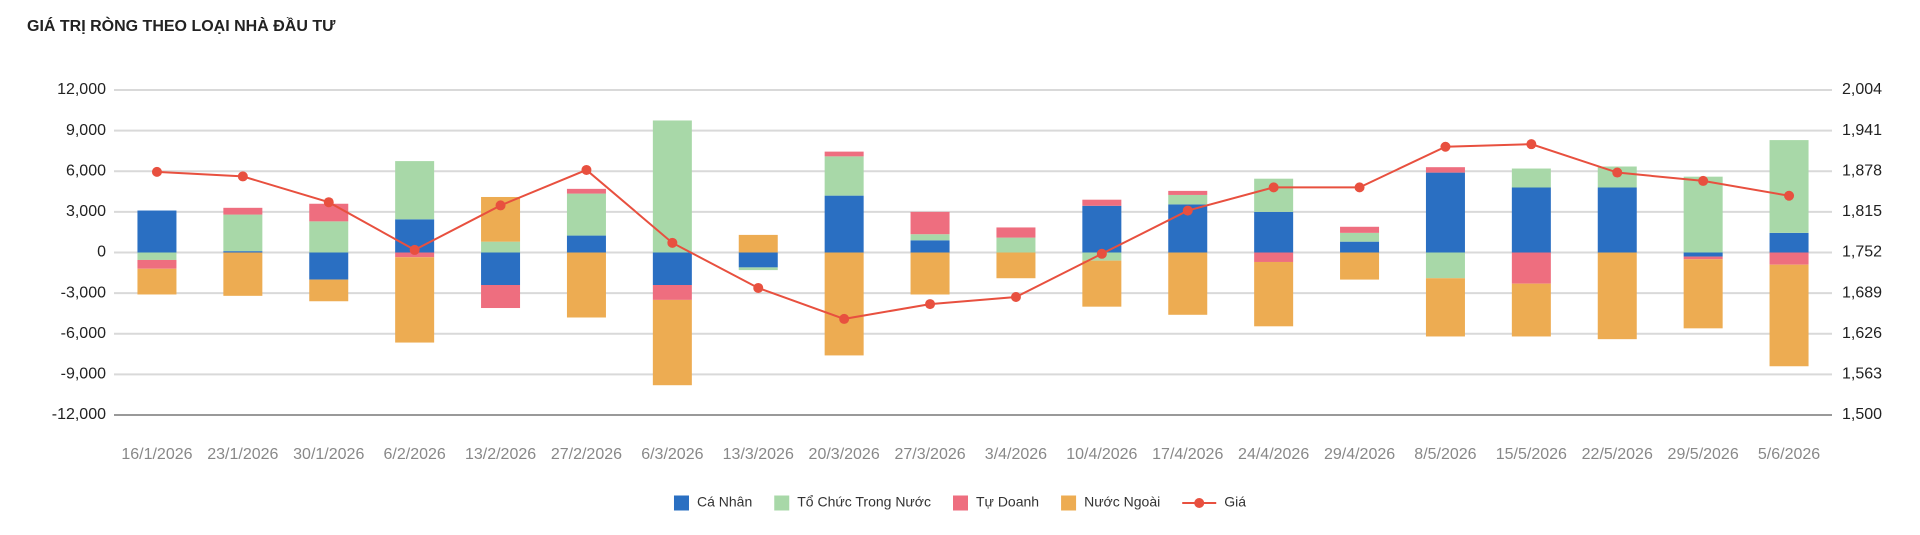 The height and width of the screenshot is (535, 1920). I want to click on legend-label: Cá Nhân, so click(724, 502).